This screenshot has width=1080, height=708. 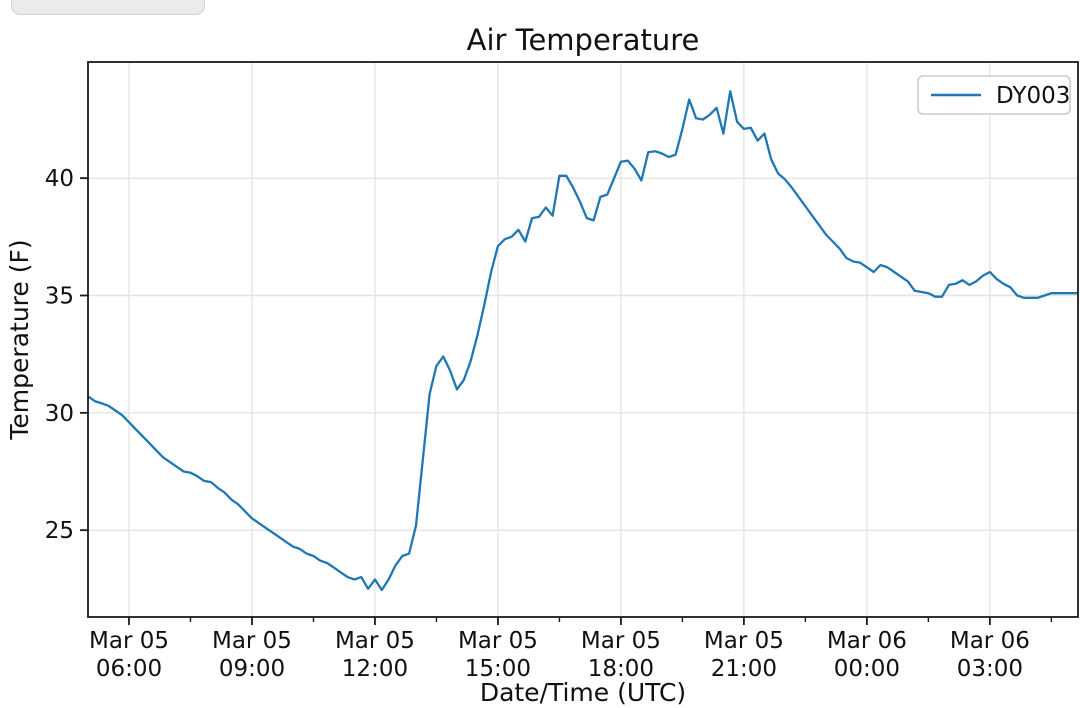 I want to click on x-tick-label: Mar 06 03:00, so click(x=990, y=655).